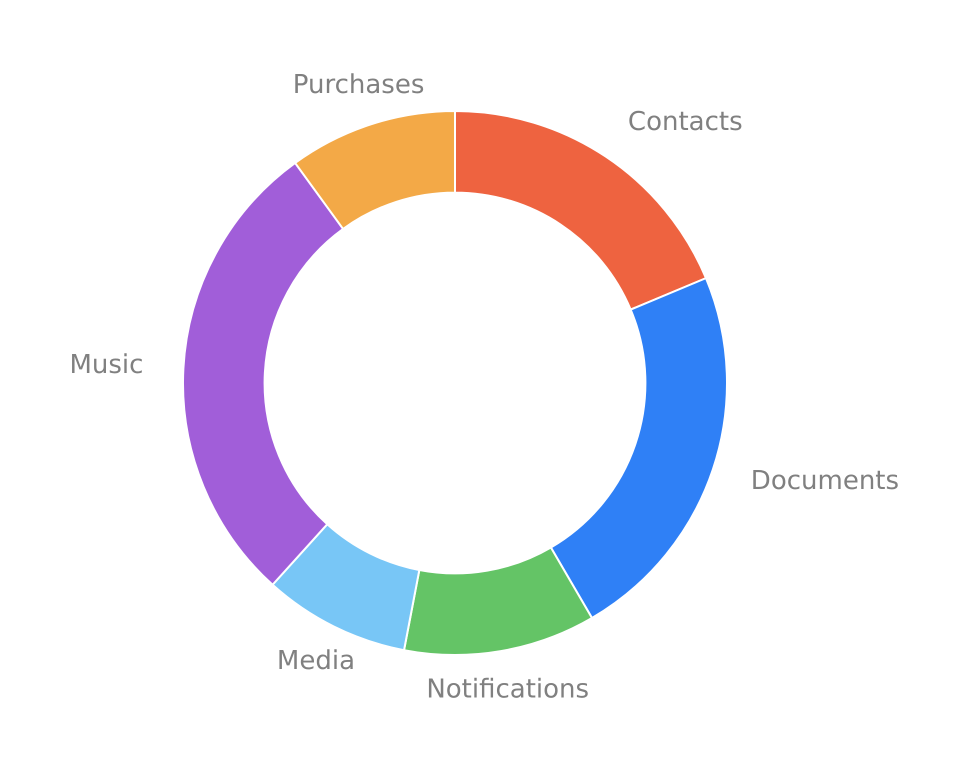  Describe the element at coordinates (106, 365) in the screenshot. I see `slice-label: Music` at that location.